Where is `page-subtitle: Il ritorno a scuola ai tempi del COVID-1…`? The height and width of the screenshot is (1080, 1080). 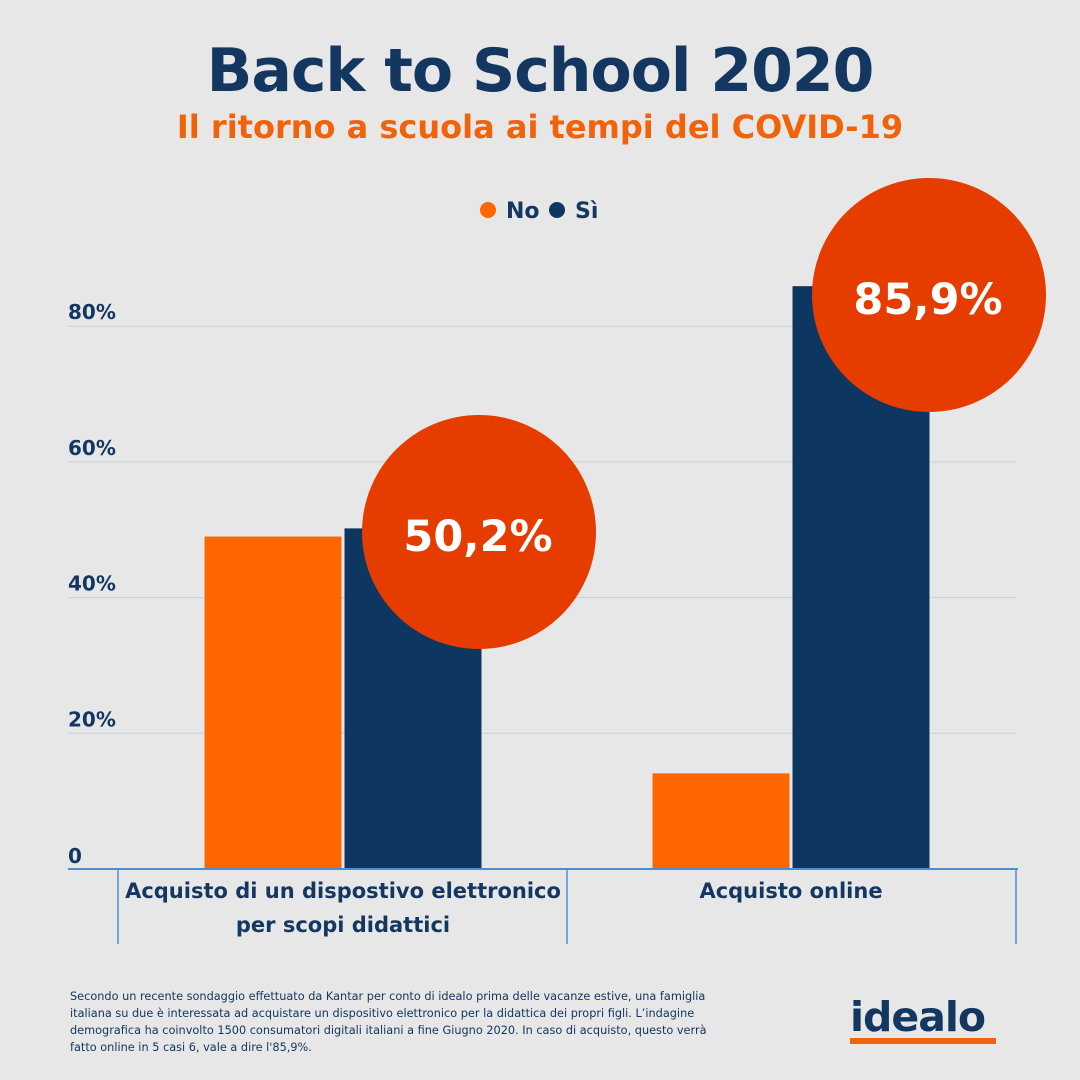 page-subtitle: Il ritorno a scuola ai tempi del COVID-1… is located at coordinates (540, 127).